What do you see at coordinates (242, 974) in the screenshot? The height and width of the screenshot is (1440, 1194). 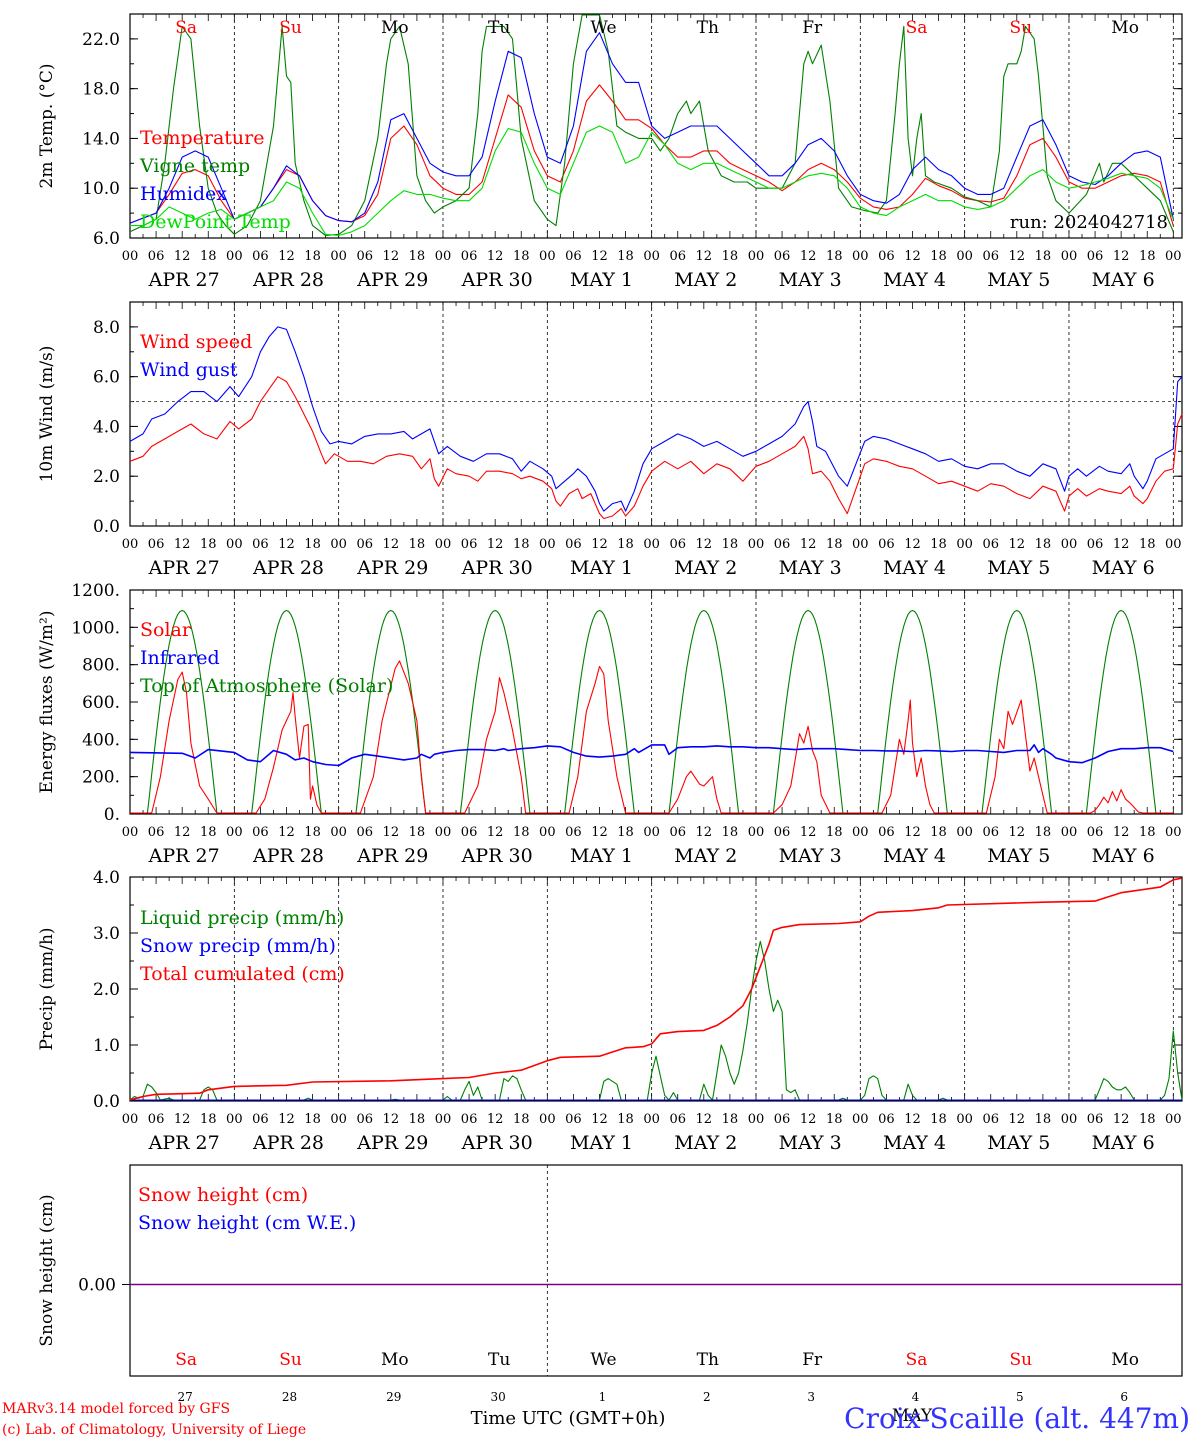 I see `legend-entry: Total cumulated (cm)` at bounding box center [242, 974].